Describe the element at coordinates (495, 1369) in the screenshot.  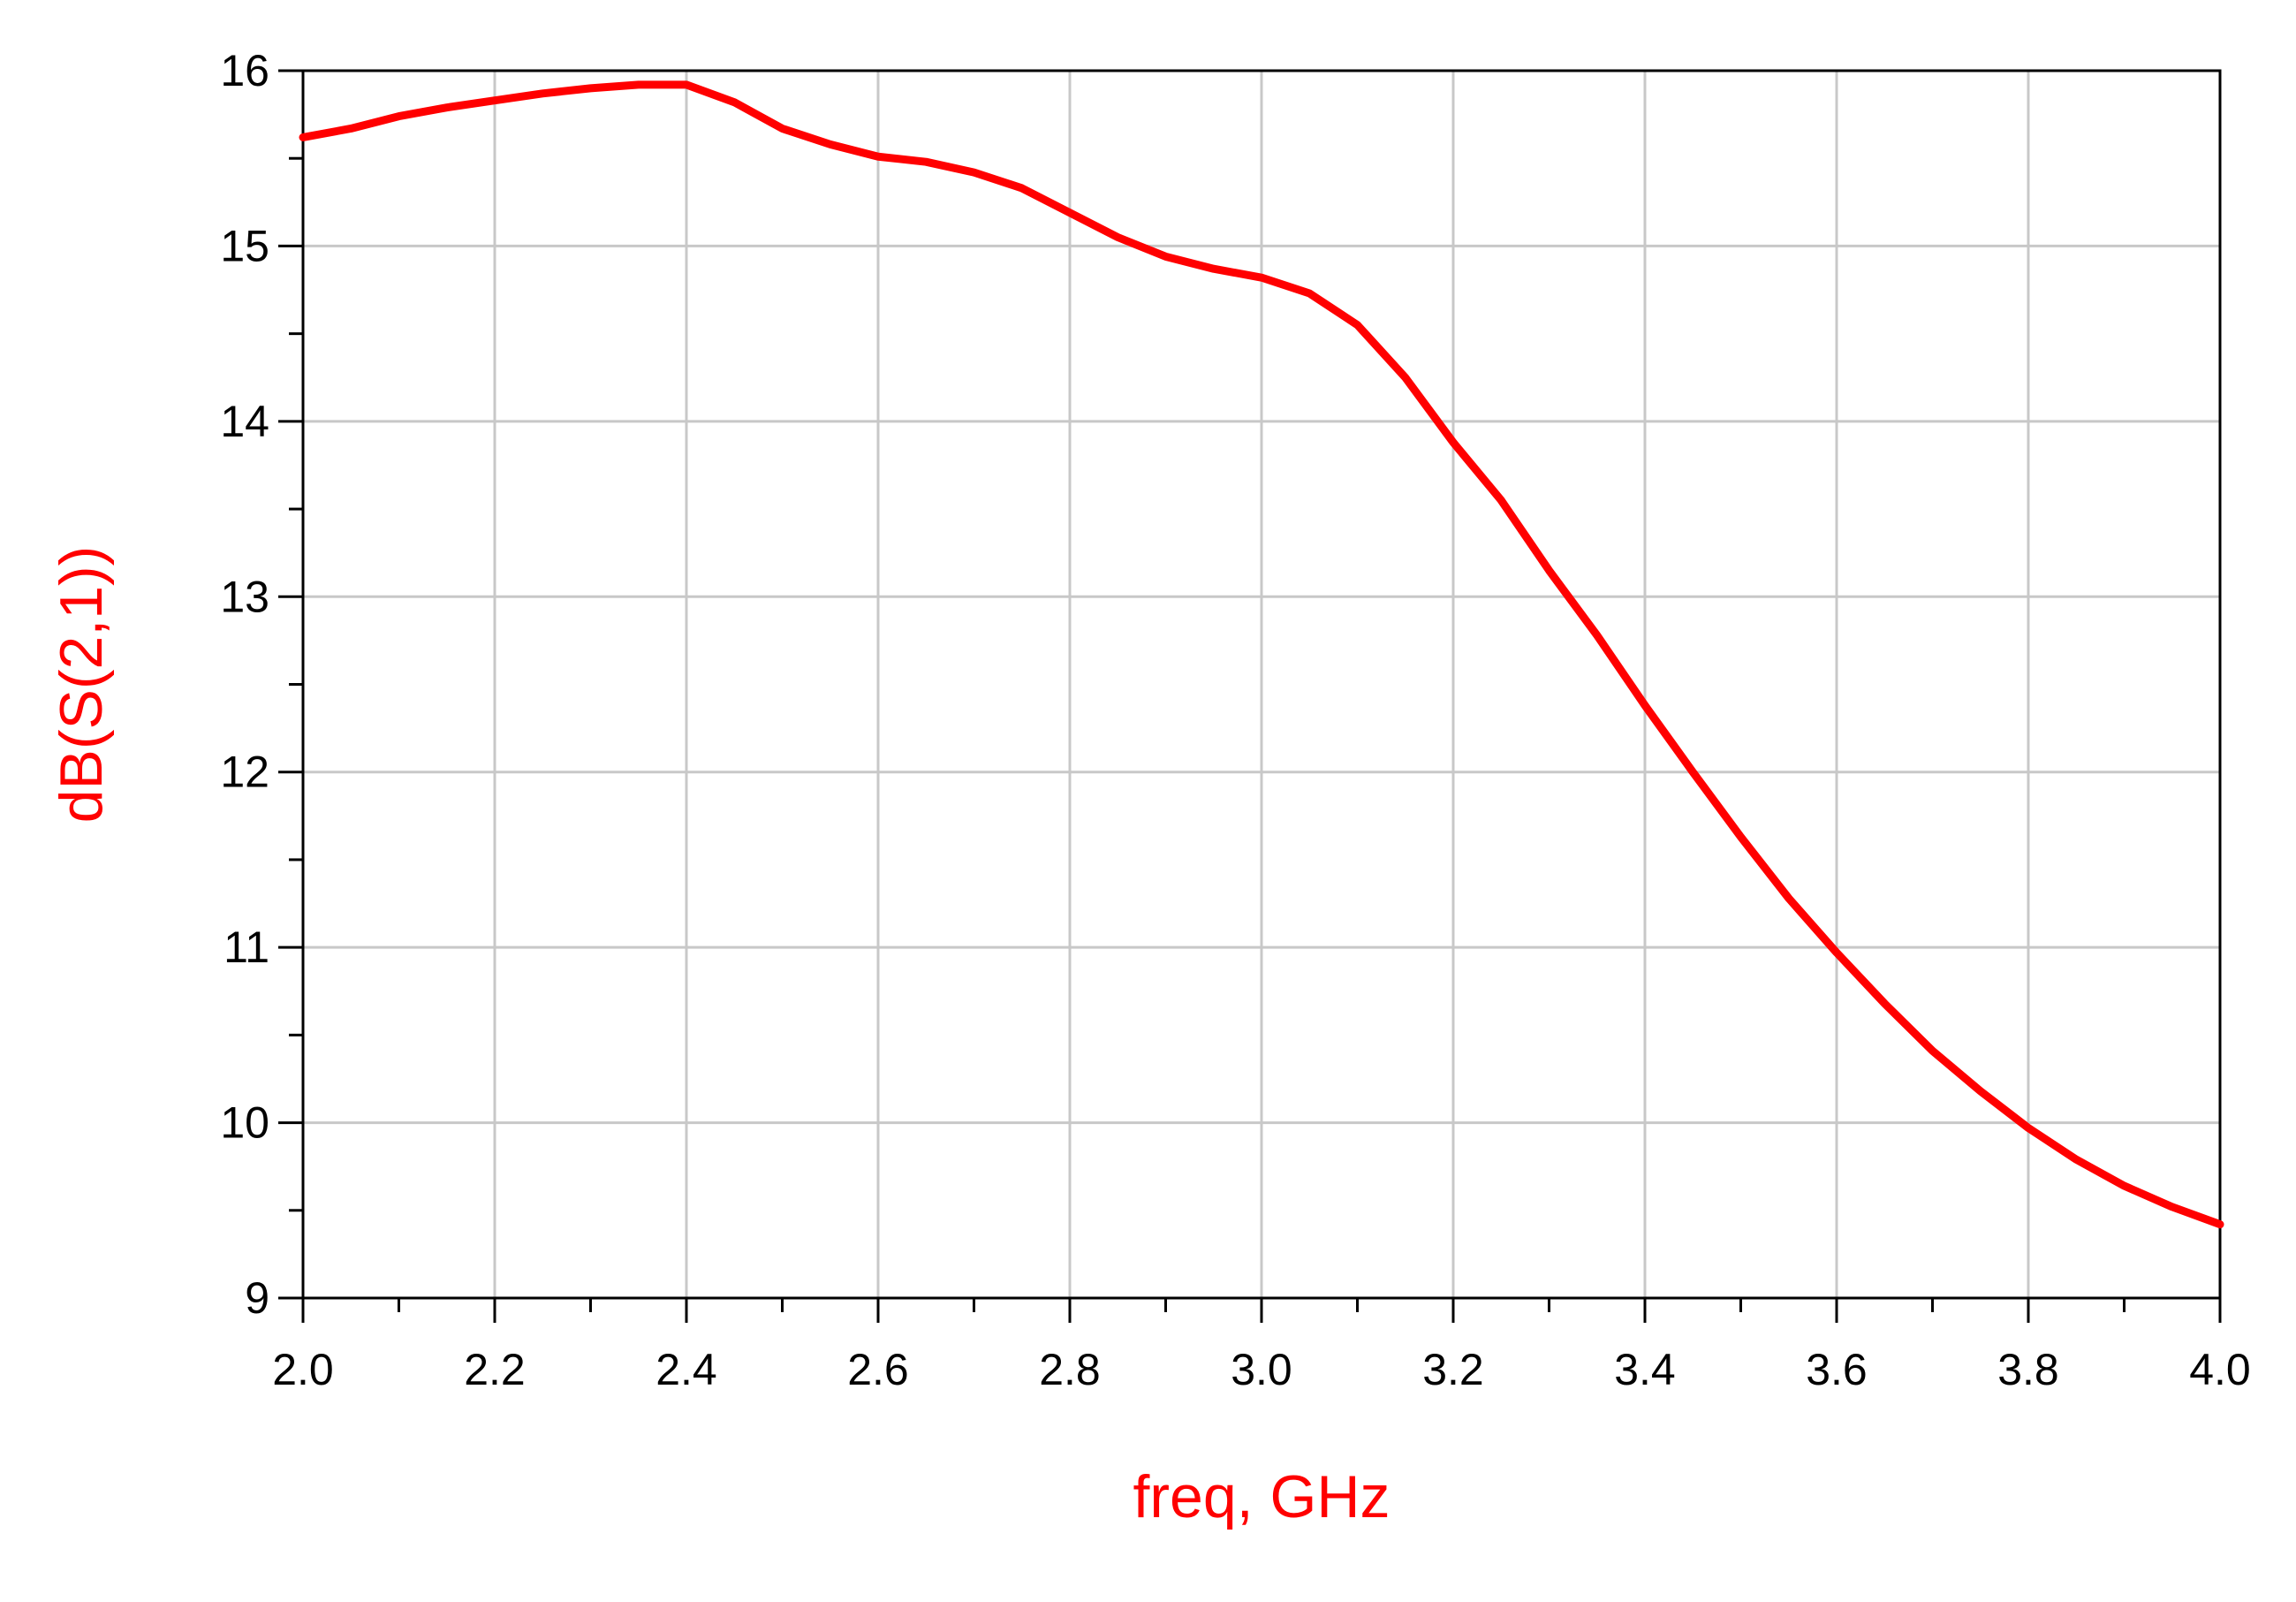
I see `x-tick-label: 2.2` at that location.